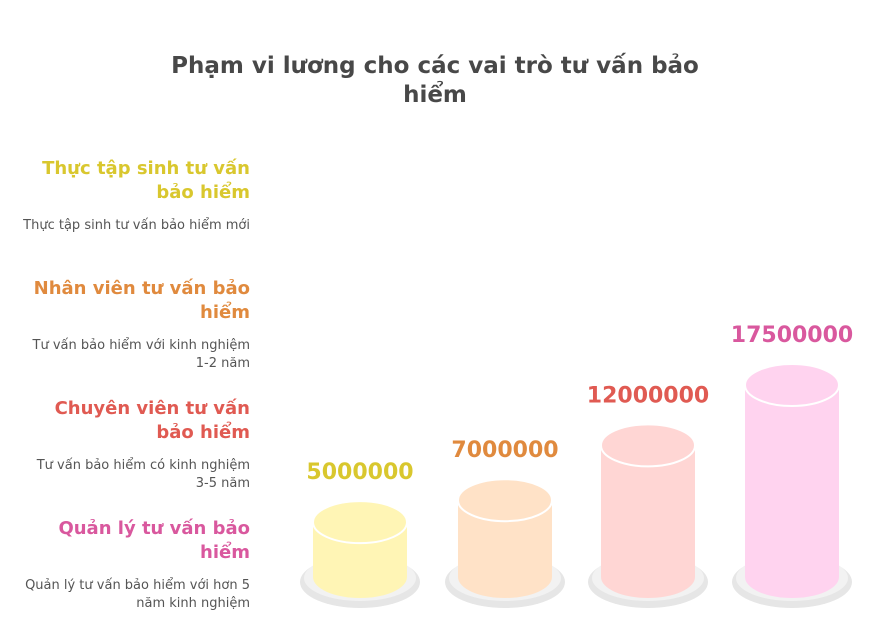  Describe the element at coordinates (152, 420) in the screenshot. I see `legend-heading: Chuyên viên tư vấn bảo hiểm` at that location.